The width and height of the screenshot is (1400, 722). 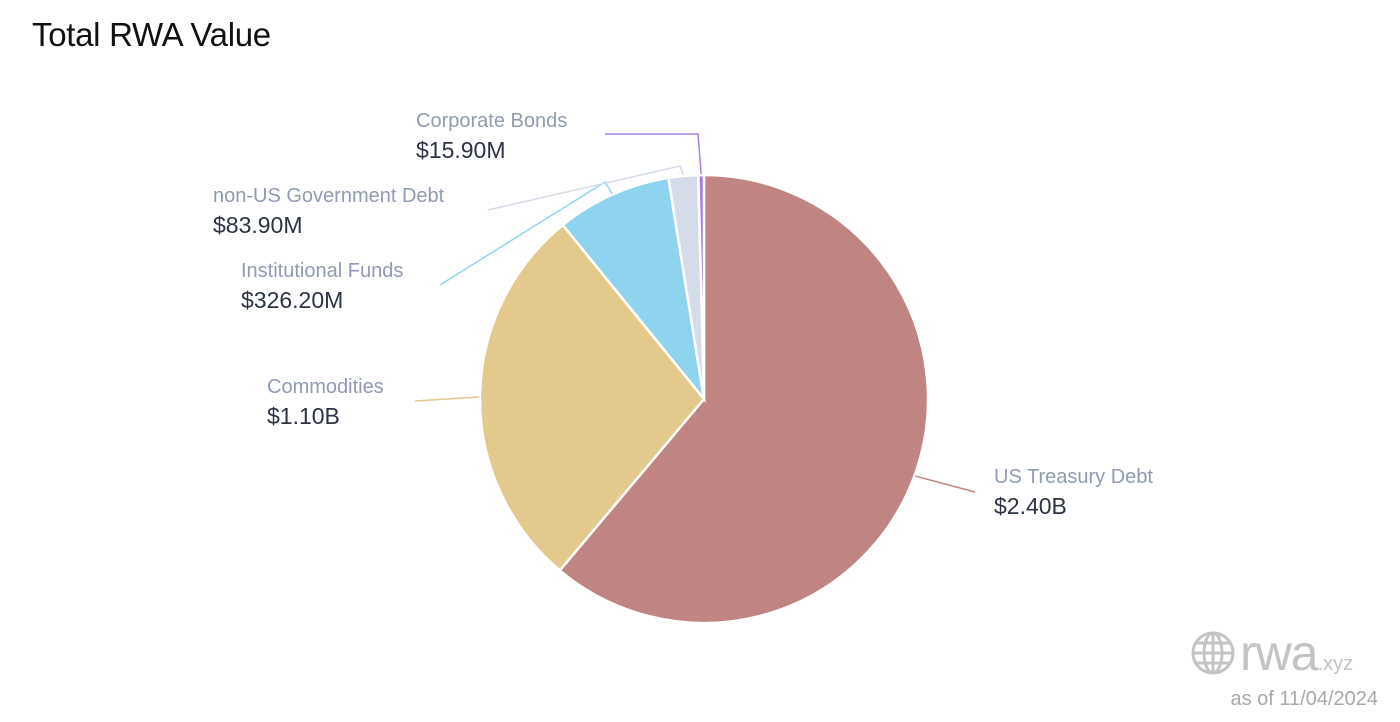 What do you see at coordinates (492, 121) in the screenshot?
I see `slice-label-name: Corporate Bonds` at bounding box center [492, 121].